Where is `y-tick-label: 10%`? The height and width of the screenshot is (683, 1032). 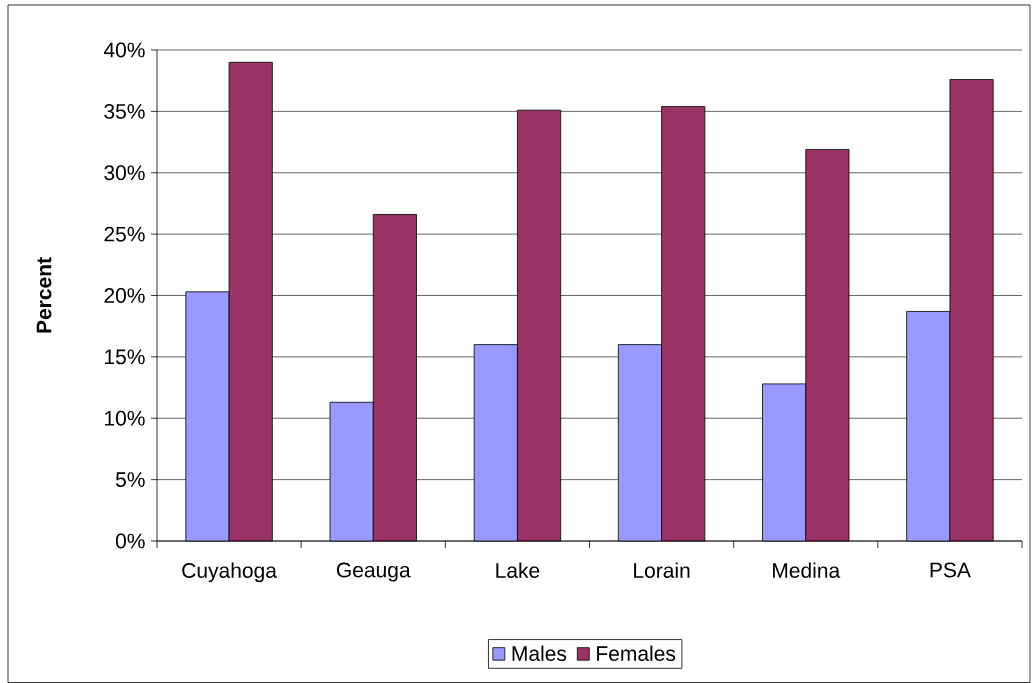
y-tick-label: 10% is located at coordinates (125, 418).